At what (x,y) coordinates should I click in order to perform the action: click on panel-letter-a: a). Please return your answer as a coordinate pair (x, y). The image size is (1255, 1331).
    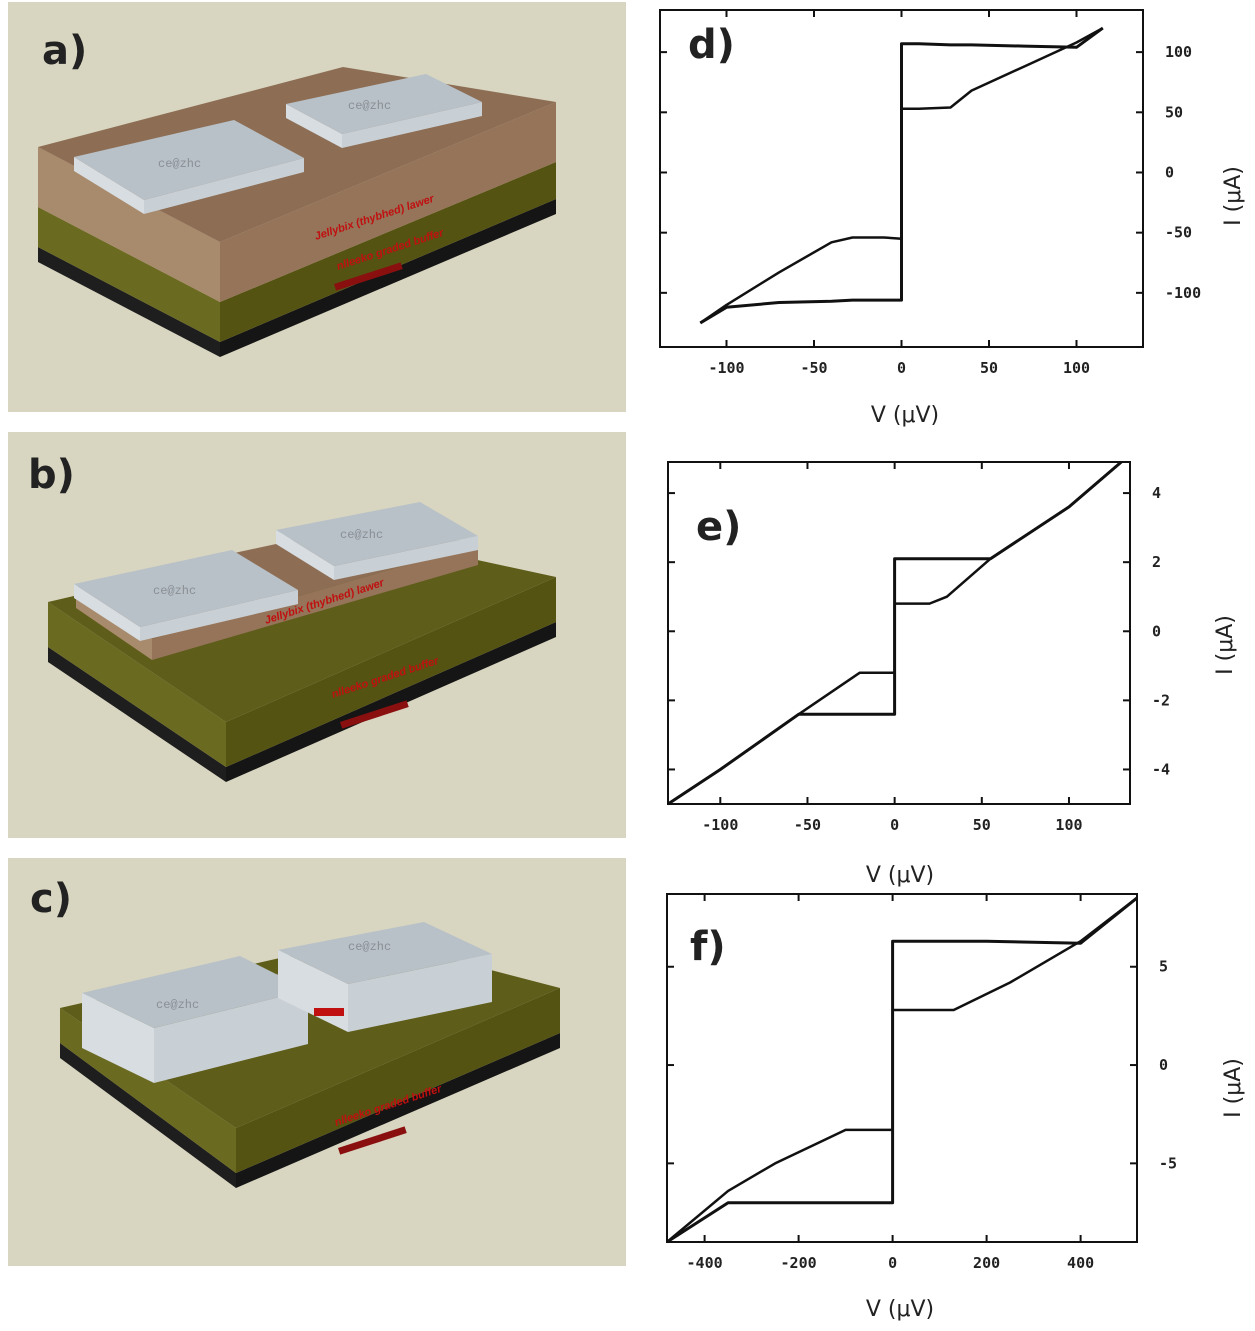
    Looking at the image, I should click on (64, 51).